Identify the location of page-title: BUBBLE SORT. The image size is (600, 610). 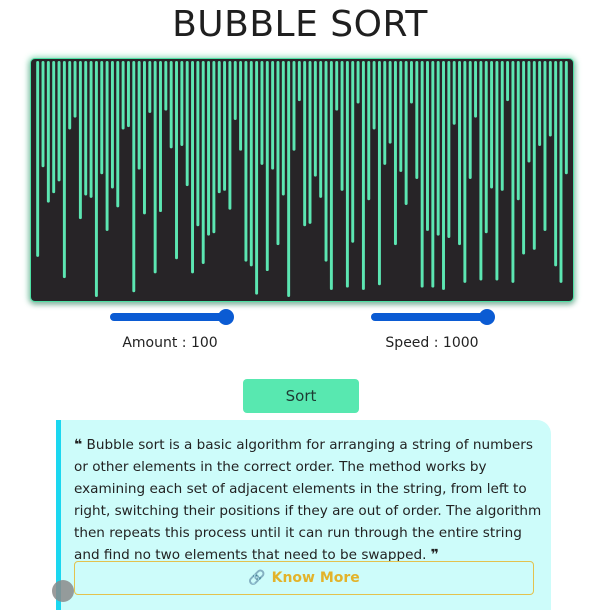
(300, 24).